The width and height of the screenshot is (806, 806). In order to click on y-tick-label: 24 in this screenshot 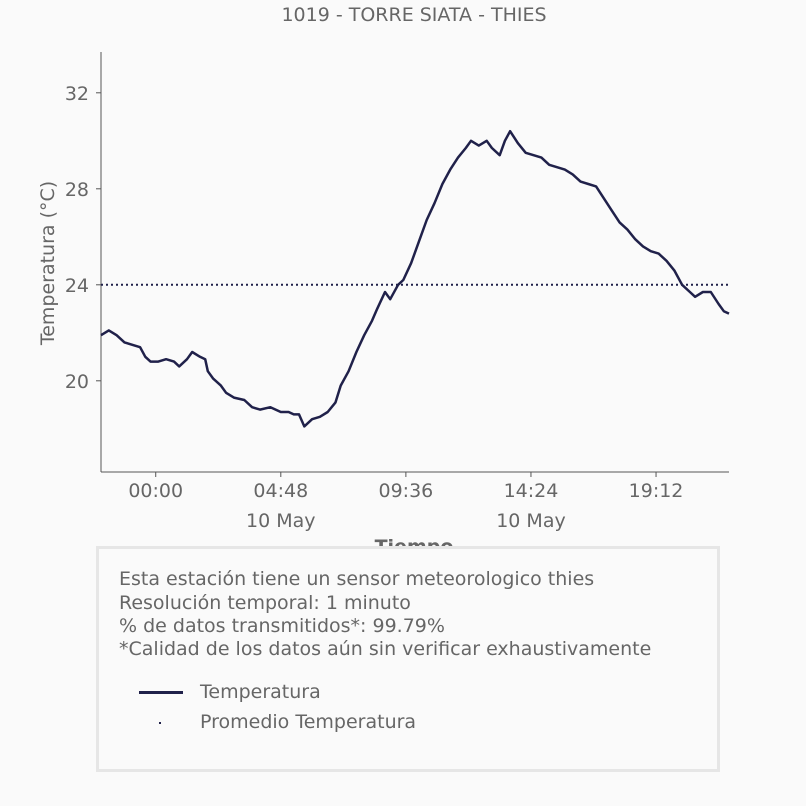, I will do `click(77, 286)`.